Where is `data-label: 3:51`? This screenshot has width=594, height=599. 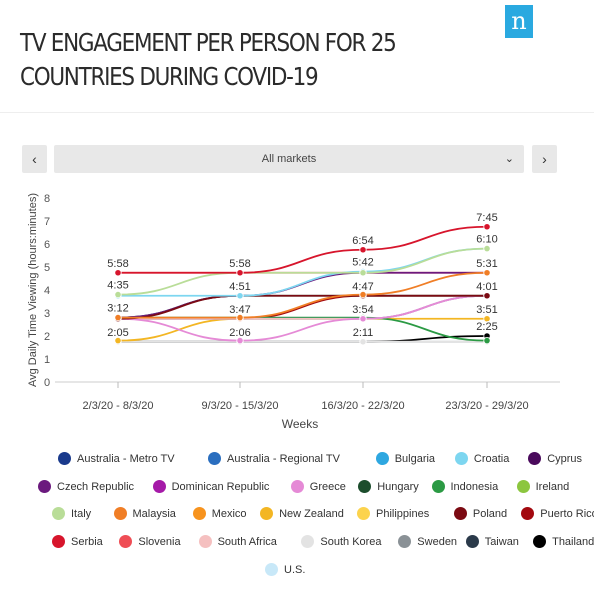
data-label: 3:51 is located at coordinates (486, 310).